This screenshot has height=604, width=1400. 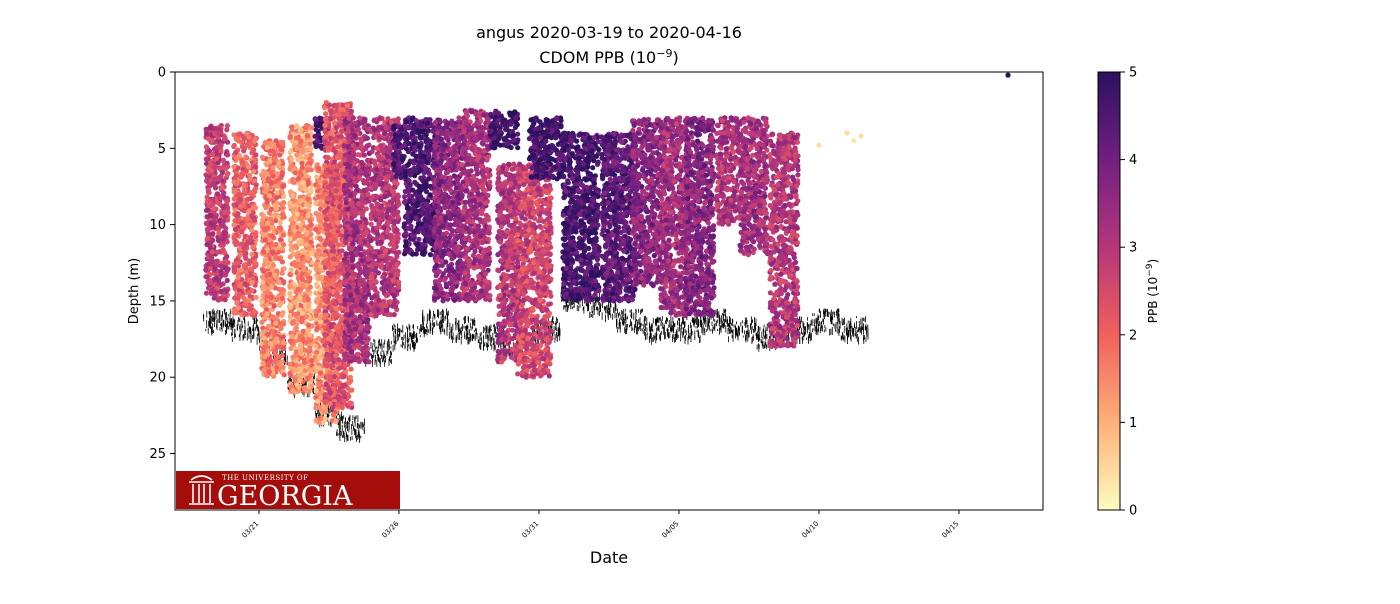 What do you see at coordinates (664, 53) in the screenshot?
I see `chart-subtitle-exponent: −9` at bounding box center [664, 53].